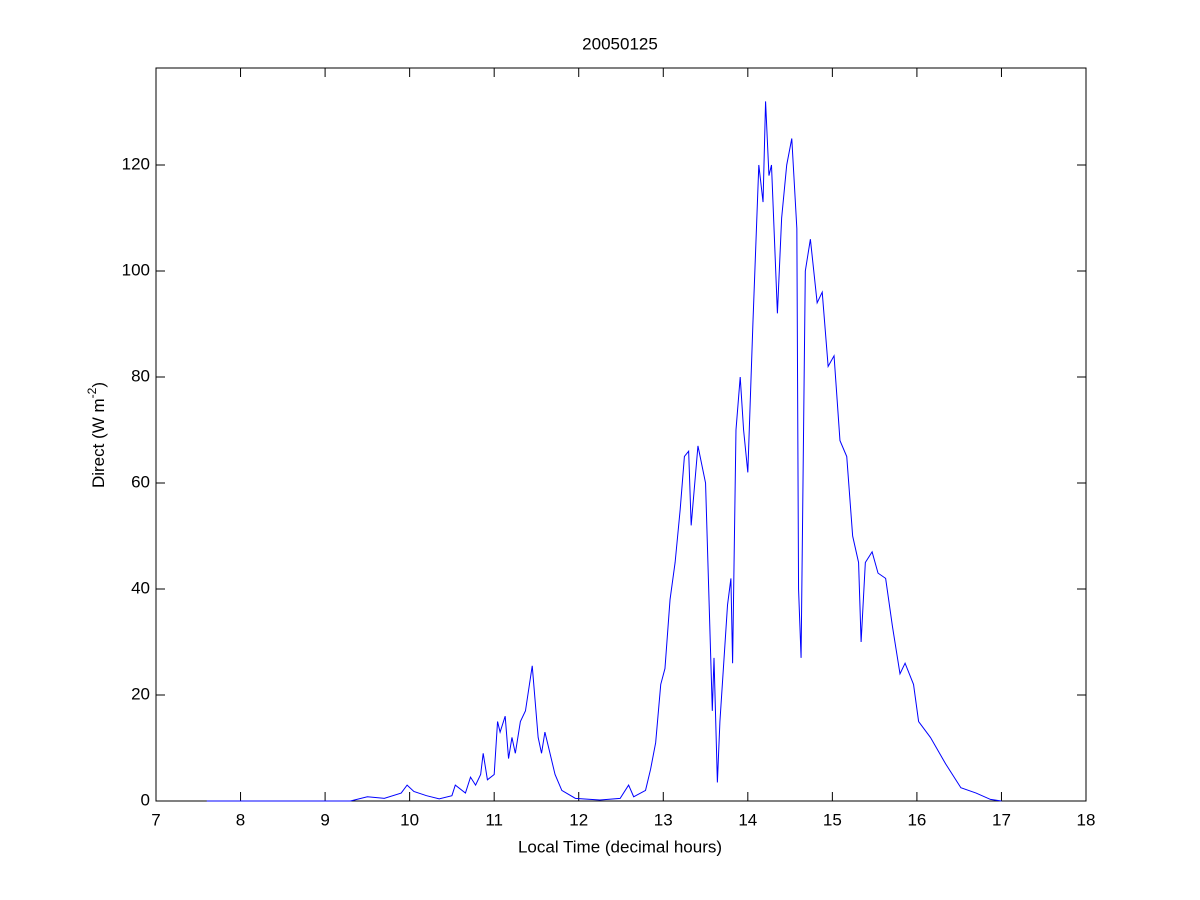  I want to click on x-tick-label: 18, so click(1086, 819).